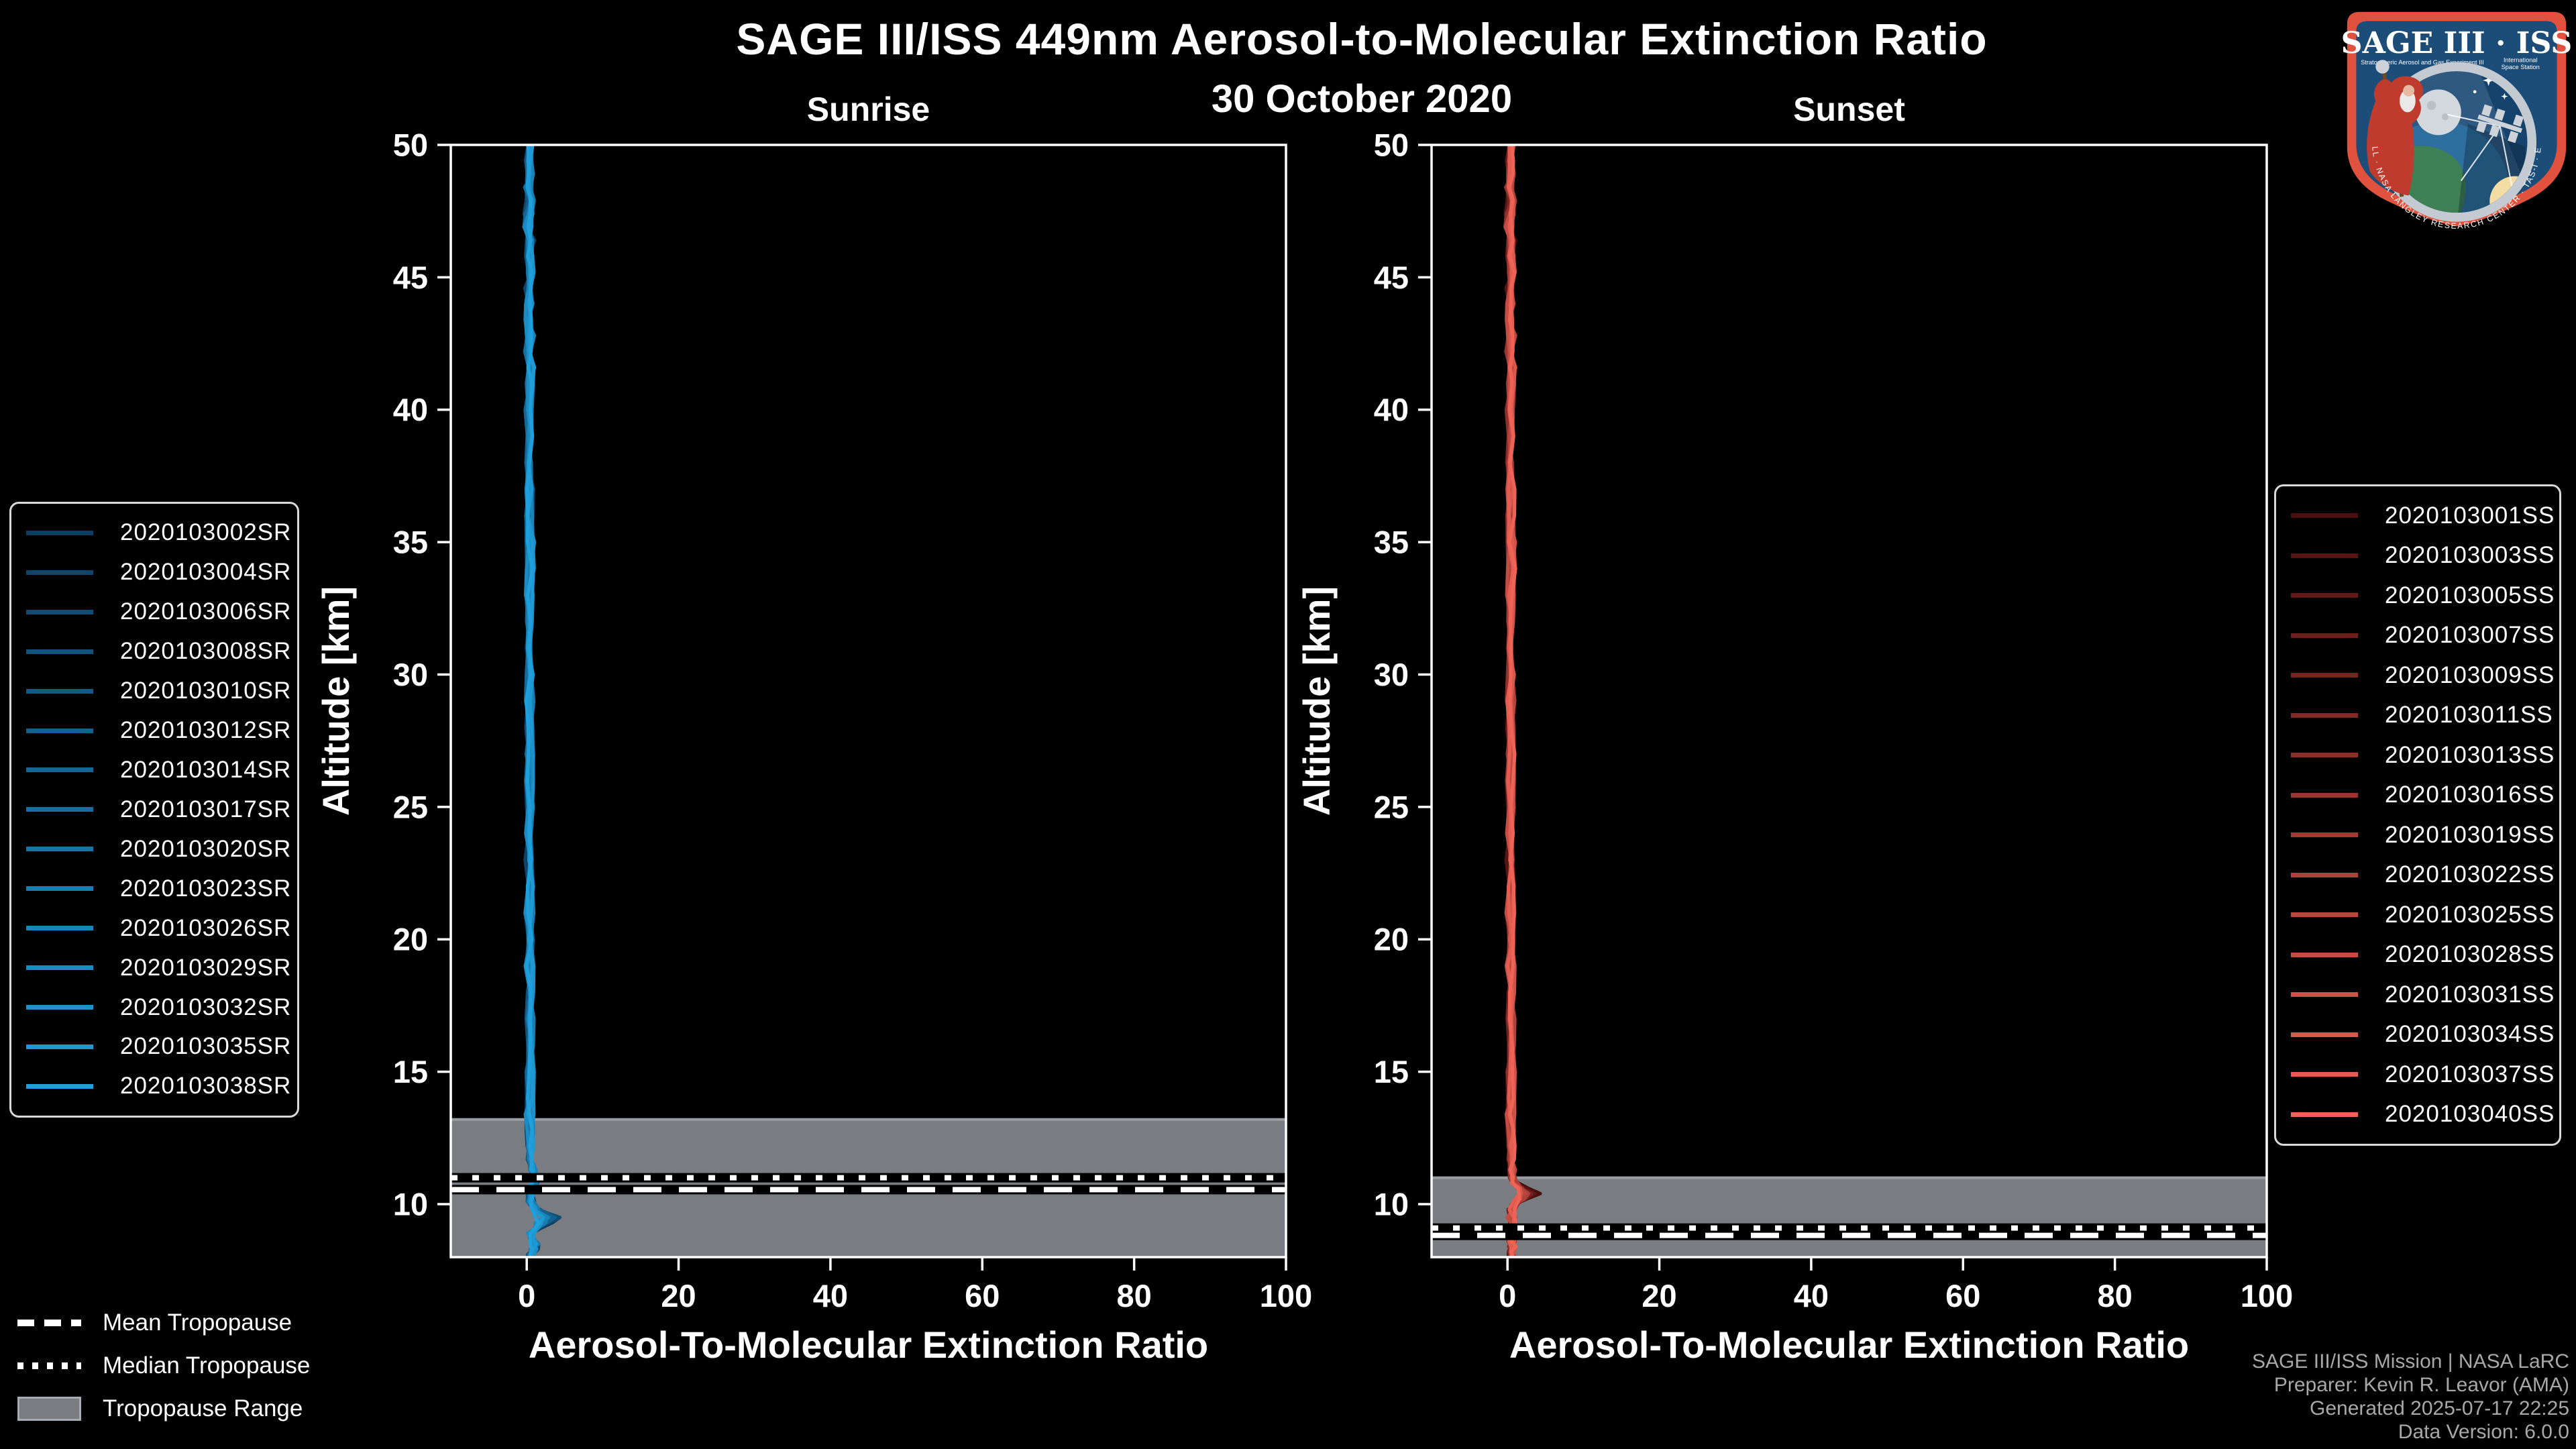  I want to click on legend-event-label: 2020103037SS, so click(2470, 1074).